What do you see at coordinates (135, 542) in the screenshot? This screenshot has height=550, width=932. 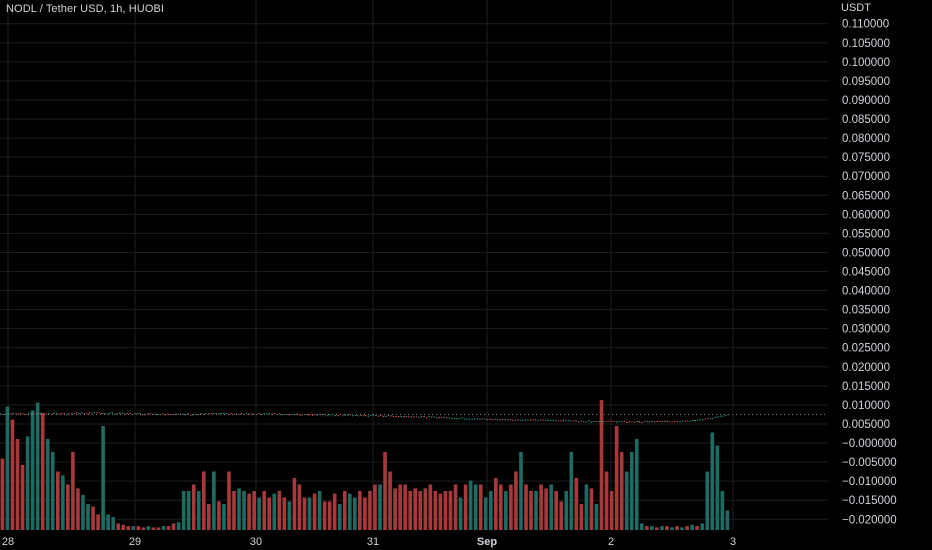 I see `time-axis-tick-label: 29` at bounding box center [135, 542].